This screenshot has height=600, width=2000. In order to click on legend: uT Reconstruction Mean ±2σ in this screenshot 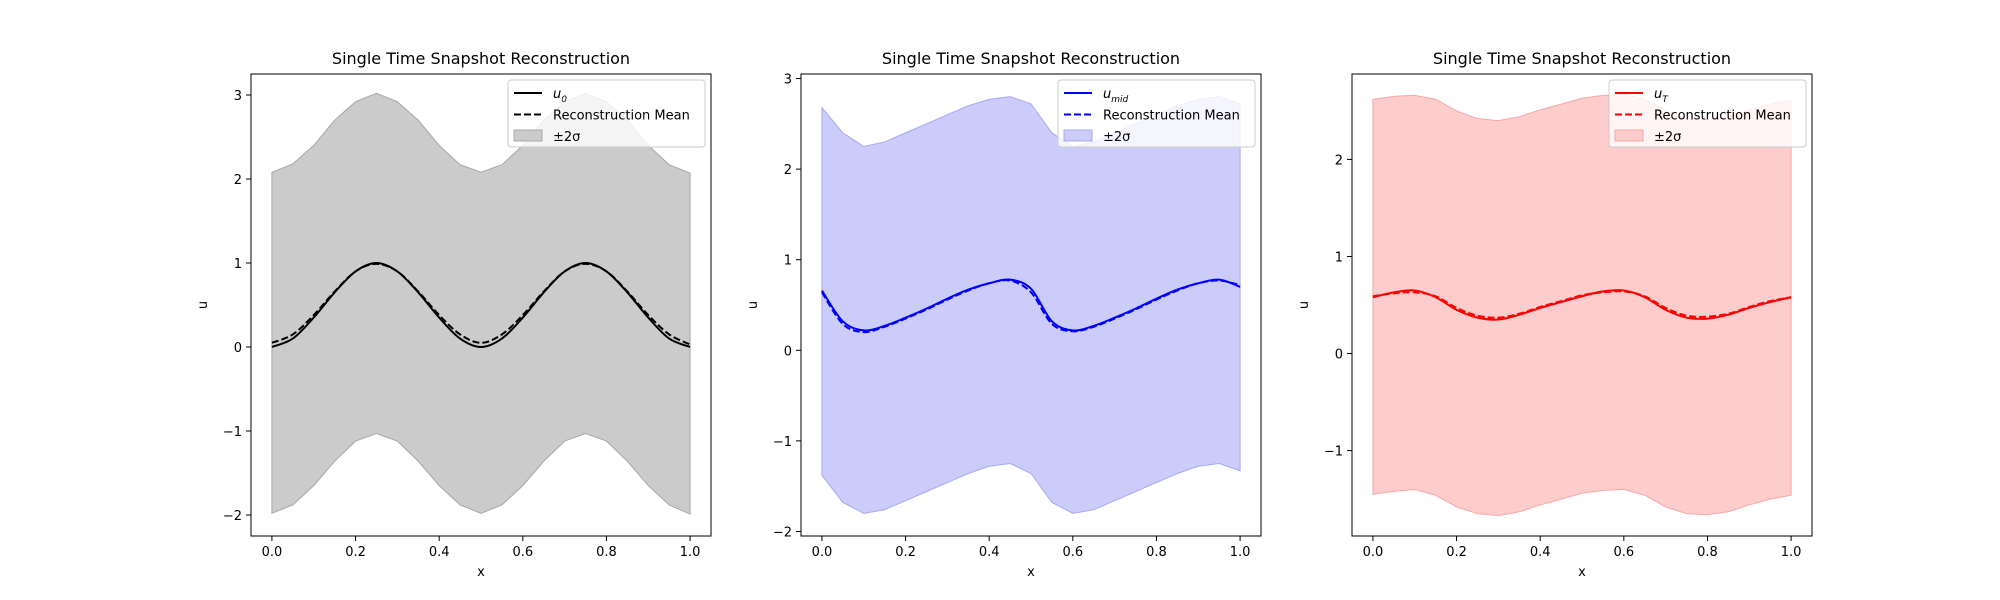, I will do `click(1707, 113)`.